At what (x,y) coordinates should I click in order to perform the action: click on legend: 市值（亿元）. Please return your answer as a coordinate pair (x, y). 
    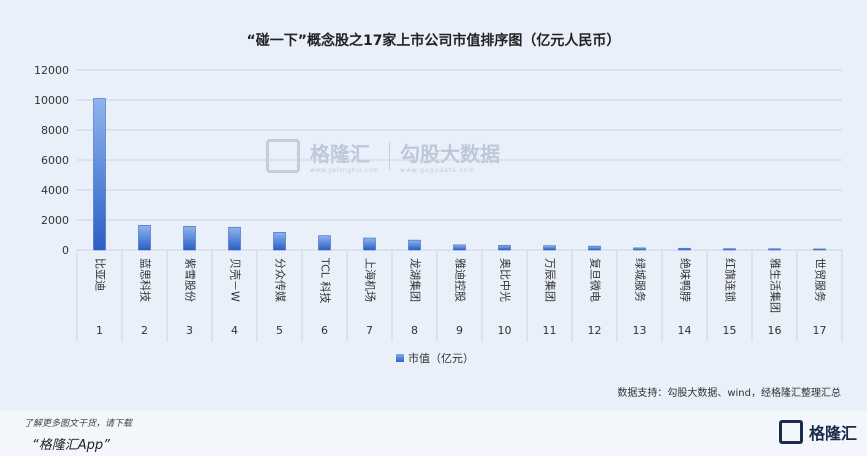
    Looking at the image, I should click on (435, 358).